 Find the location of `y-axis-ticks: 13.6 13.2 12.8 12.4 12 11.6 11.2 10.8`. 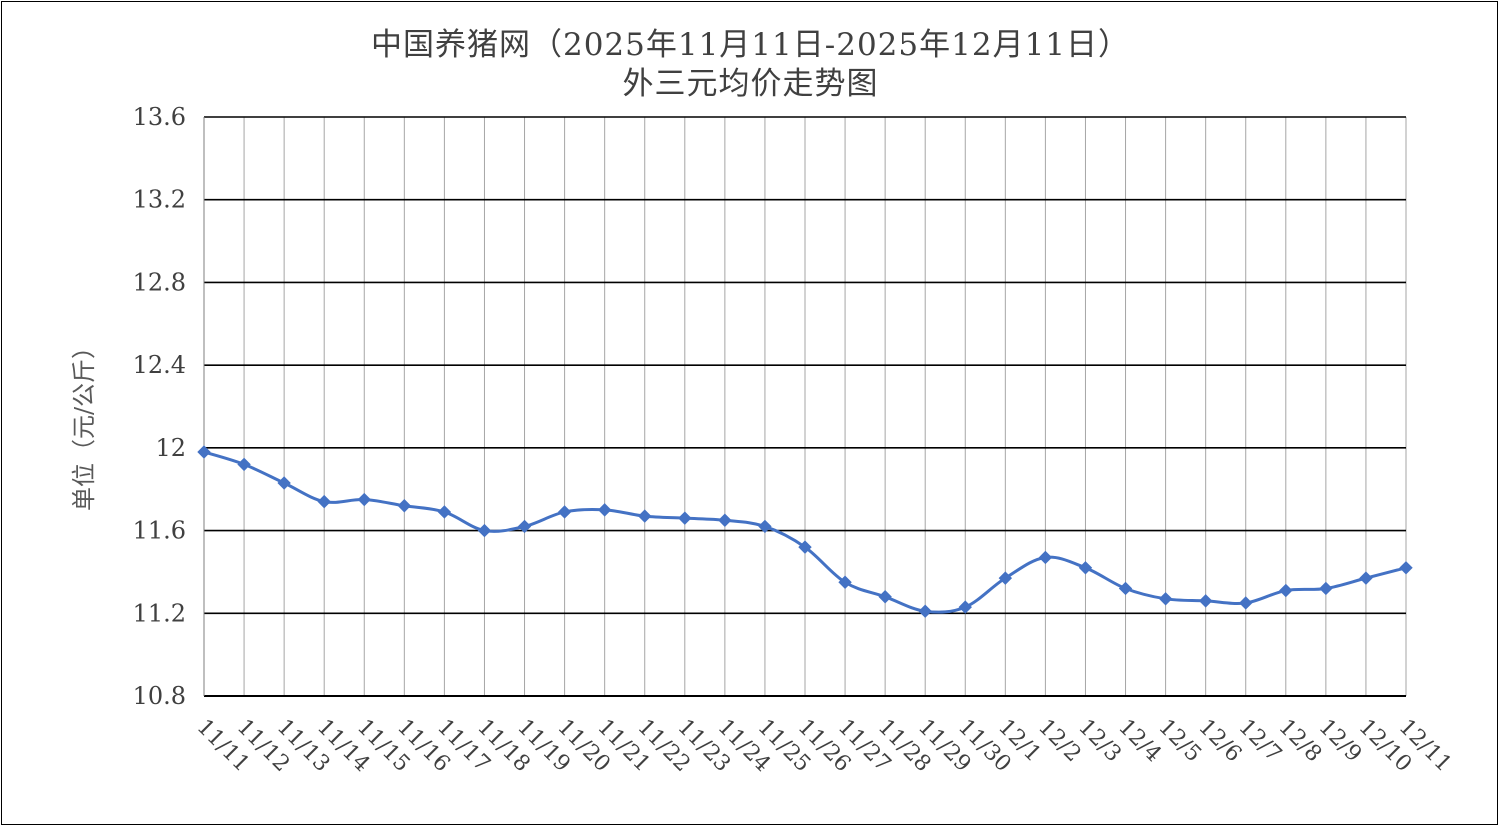

y-axis-ticks: 13.6 13.2 12.8 12.4 12 11.6 11.2 10.8 is located at coordinates (159, 406).